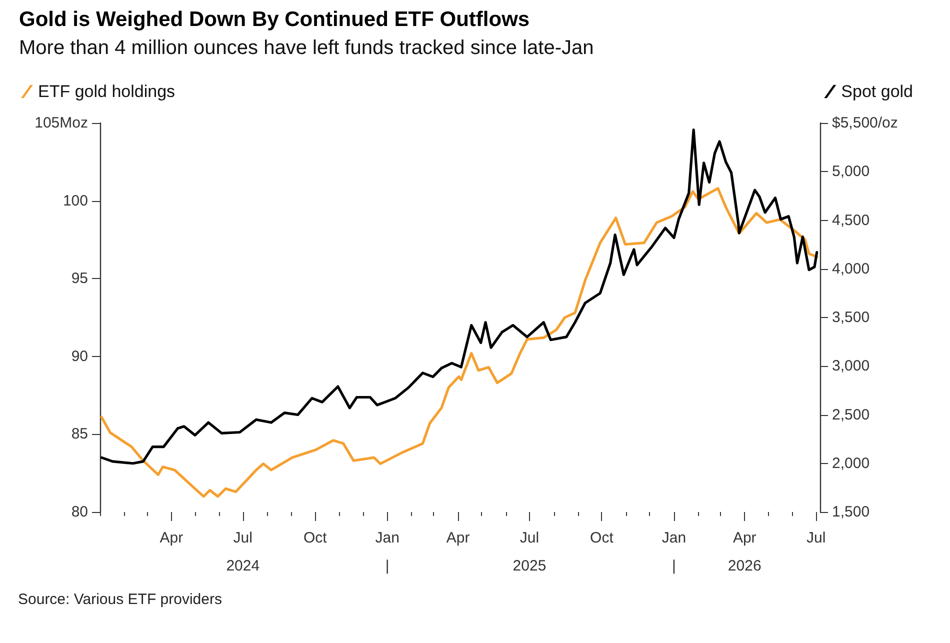 This screenshot has width=950, height=643. What do you see at coordinates (120, 599) in the screenshot?
I see `source-note: Source: Various ETF providers` at bounding box center [120, 599].